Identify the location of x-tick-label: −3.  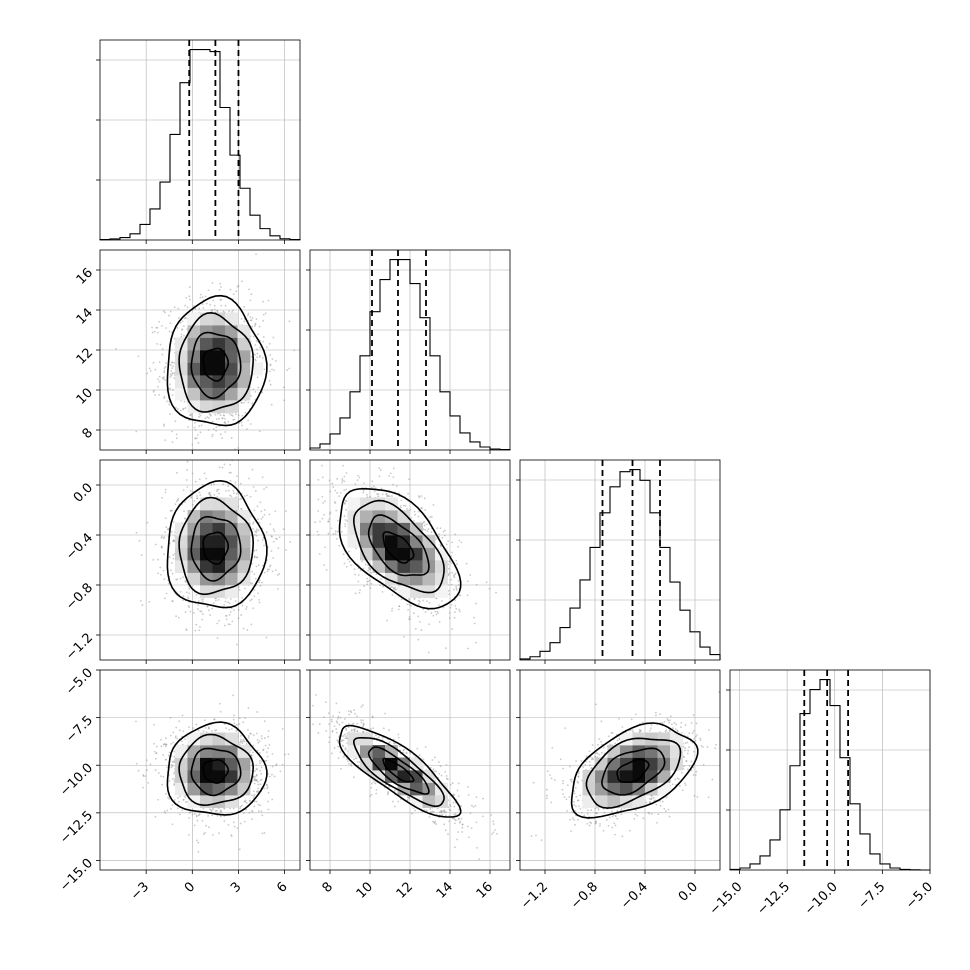
(140, 891).